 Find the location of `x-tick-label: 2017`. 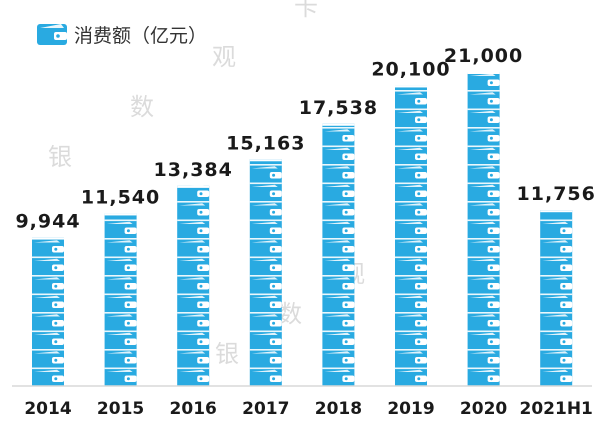

x-tick-label: 2017 is located at coordinates (265, 409).